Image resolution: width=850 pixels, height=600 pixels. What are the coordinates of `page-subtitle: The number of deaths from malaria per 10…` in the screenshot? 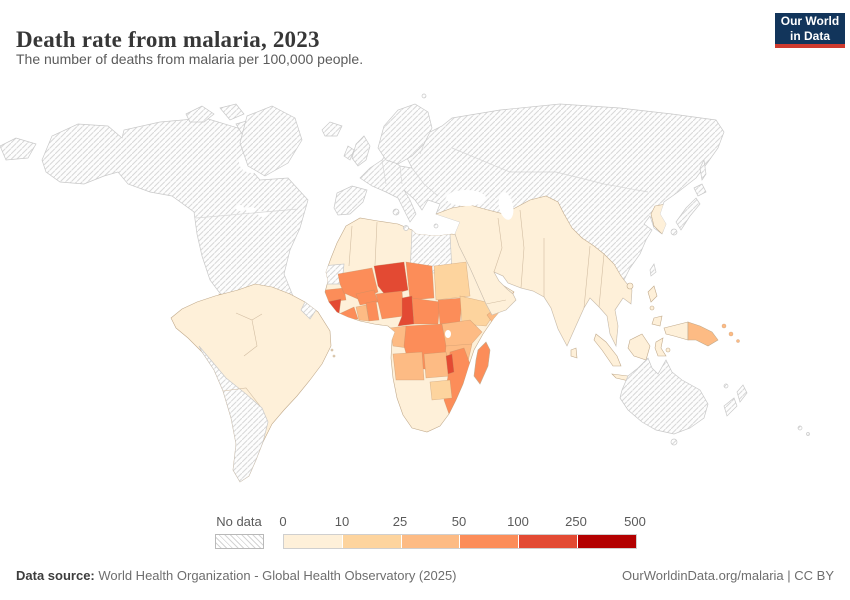 It's located at (190, 59).